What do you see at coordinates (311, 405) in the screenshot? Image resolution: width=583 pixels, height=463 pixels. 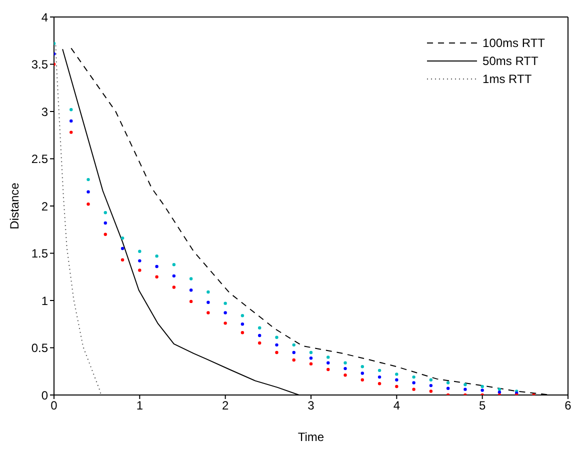 I see `x-tick-label: 3` at bounding box center [311, 405].